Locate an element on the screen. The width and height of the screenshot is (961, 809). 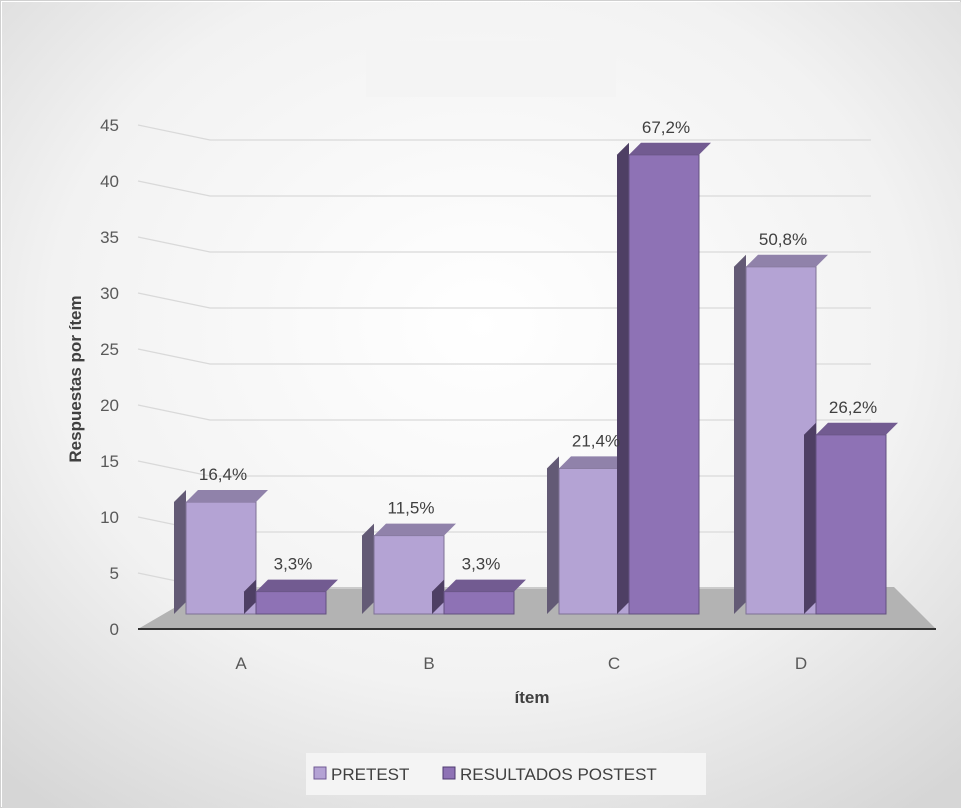
legend-box is located at coordinates (506, 774).